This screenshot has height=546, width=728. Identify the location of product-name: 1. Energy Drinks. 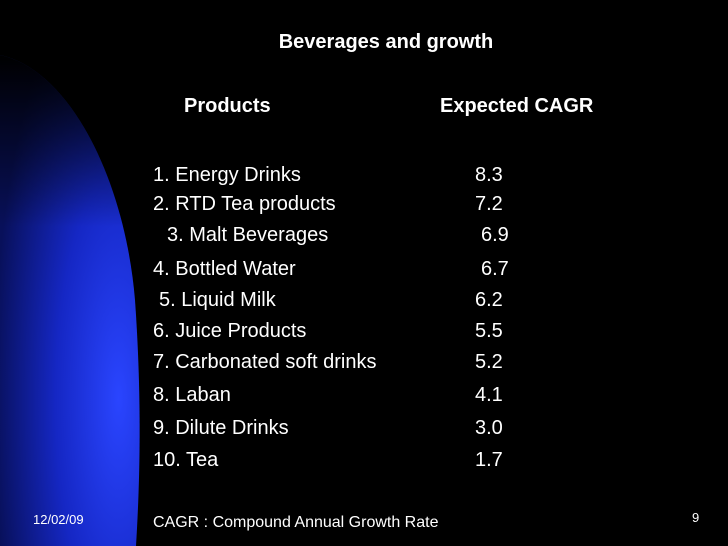
(227, 175).